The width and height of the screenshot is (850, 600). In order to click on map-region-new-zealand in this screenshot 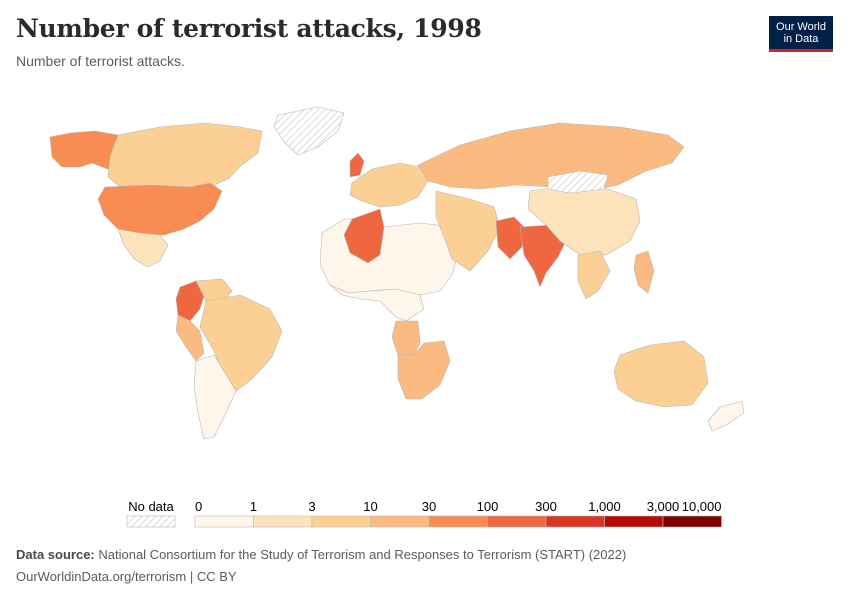, I will do `click(726, 416)`.